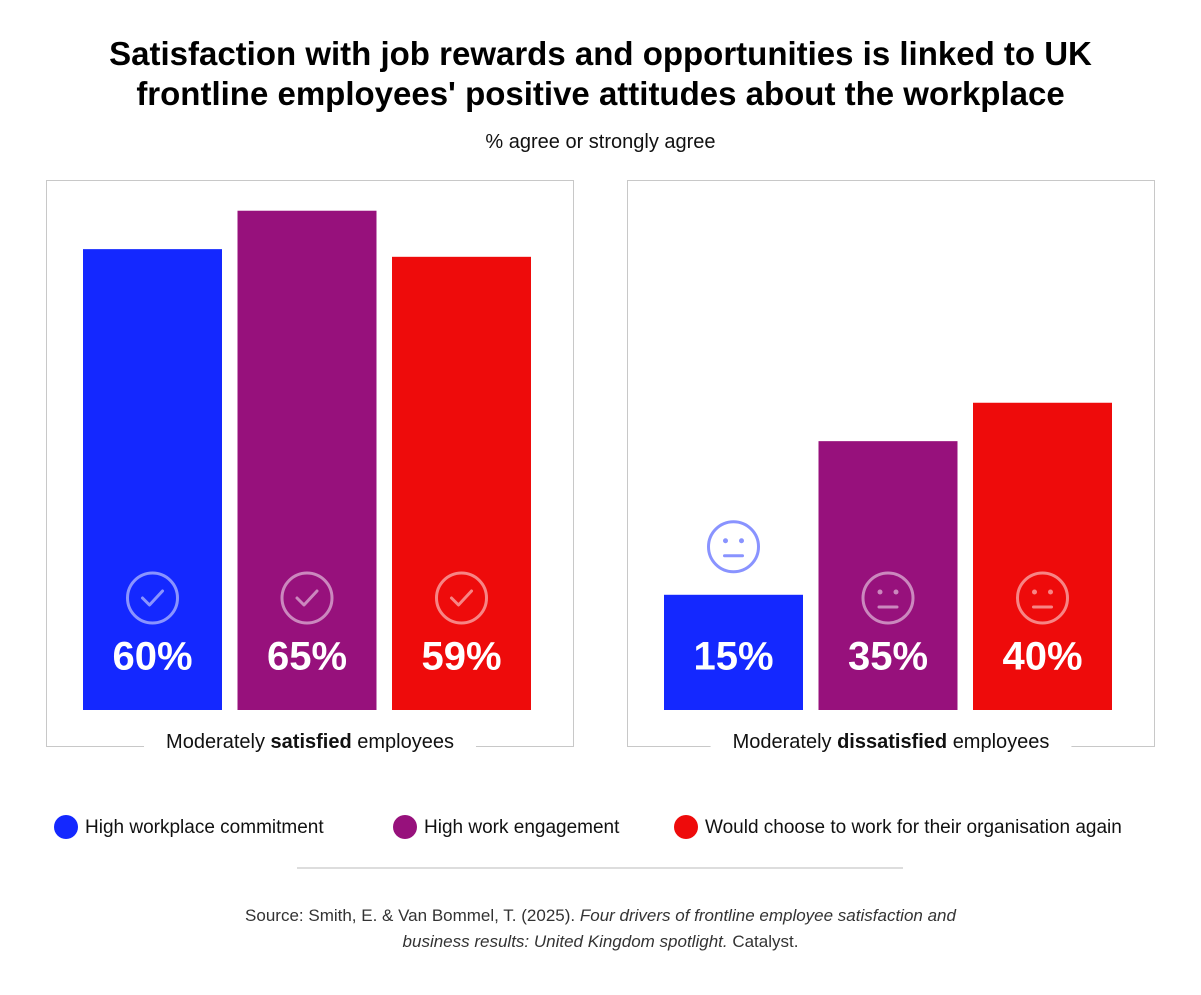 This screenshot has width=1201, height=995. Describe the element at coordinates (204, 827) in the screenshot. I see `legend-label: High workplace commitment` at that location.